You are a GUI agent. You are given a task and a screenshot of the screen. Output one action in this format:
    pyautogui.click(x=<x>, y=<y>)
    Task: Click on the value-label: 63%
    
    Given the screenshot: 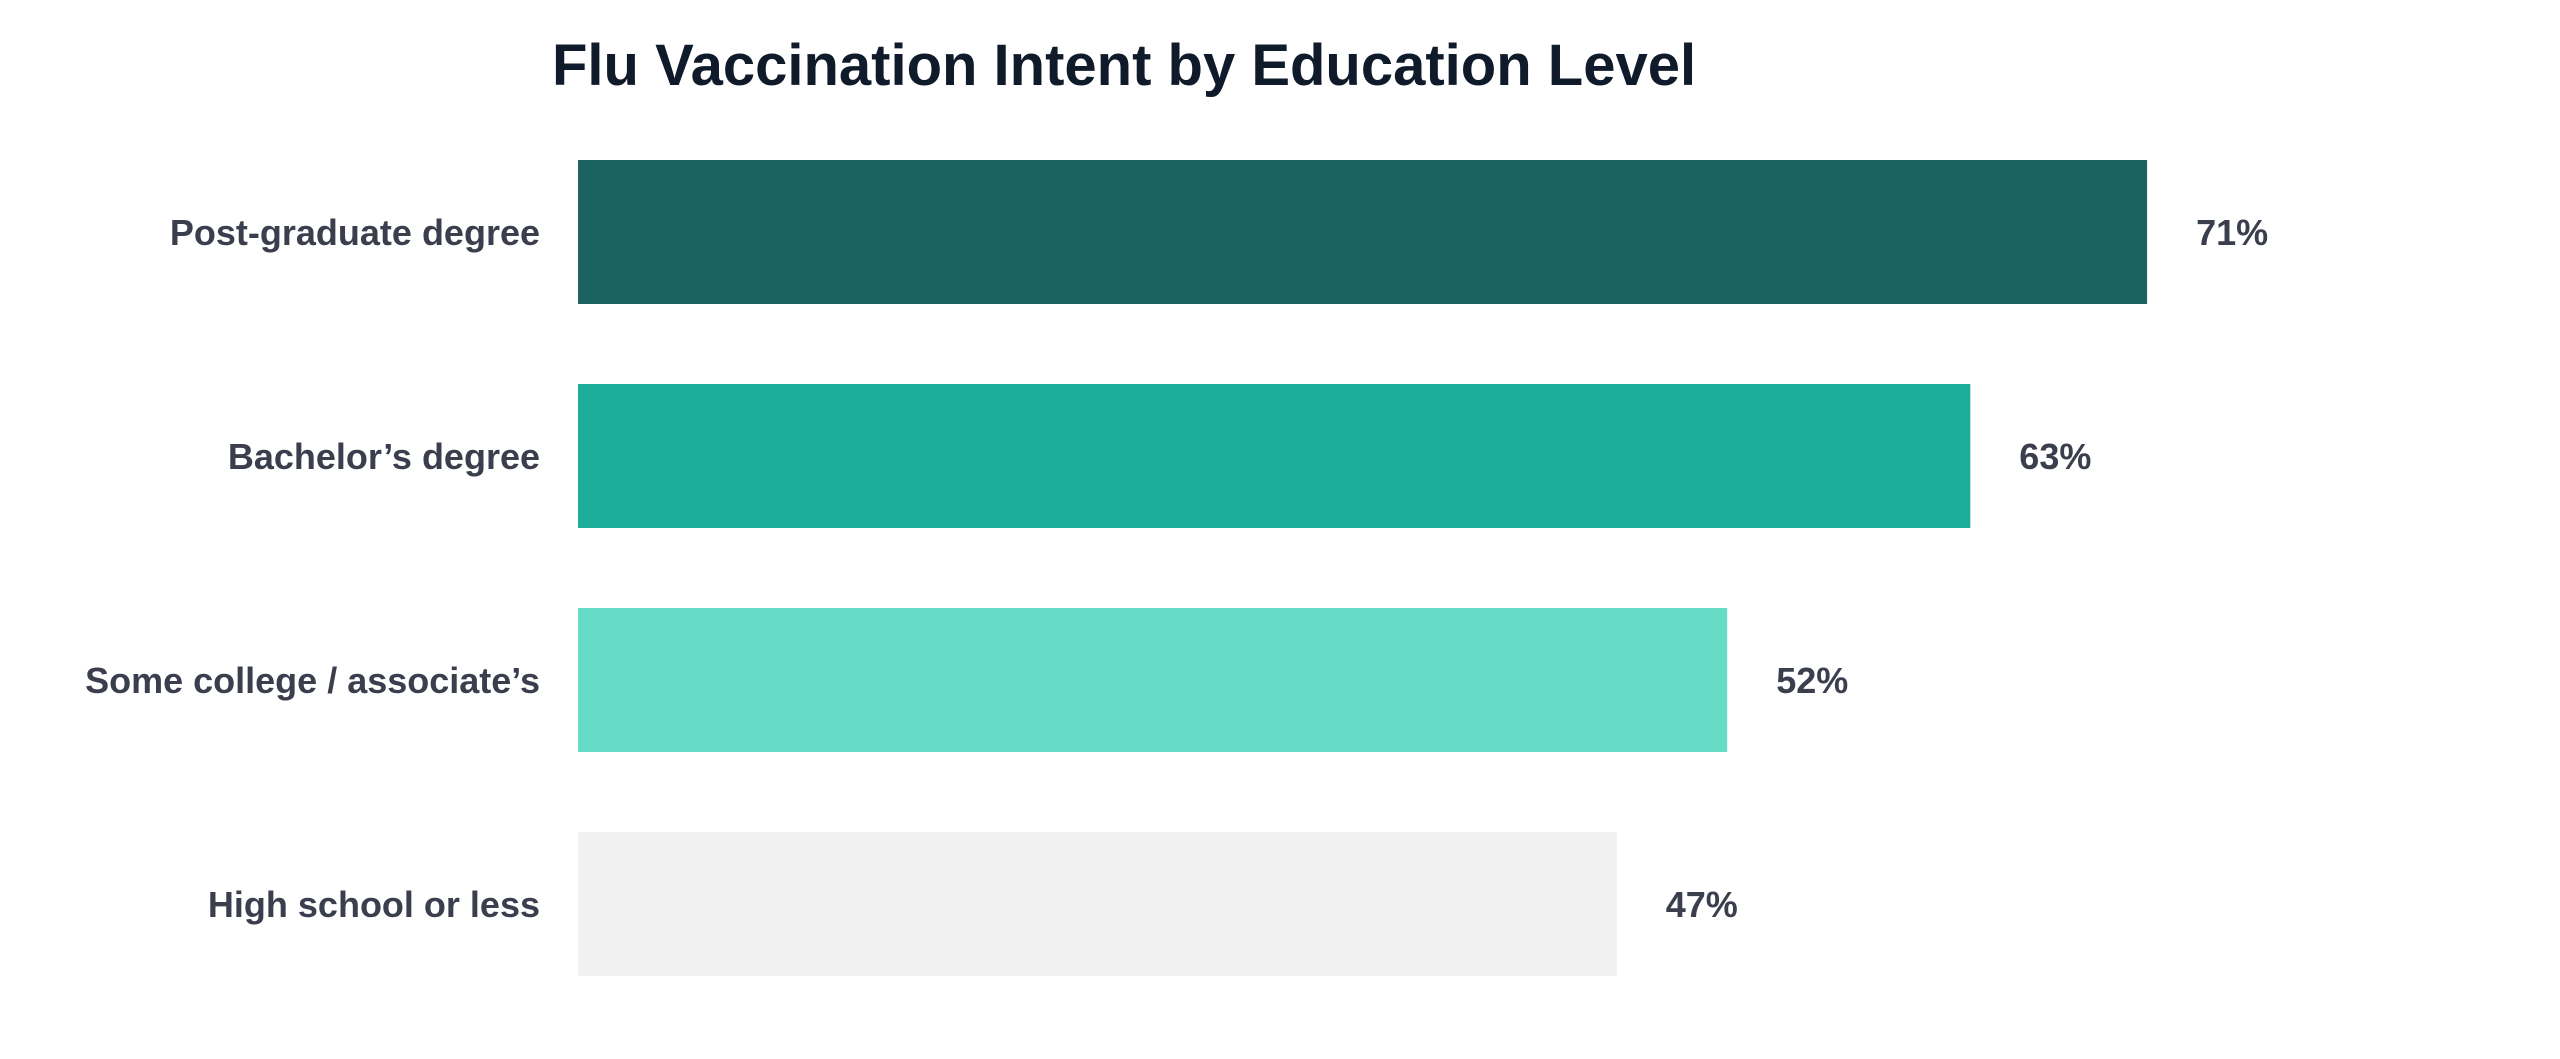 What is the action you would take?
    pyautogui.click(x=2055, y=456)
    